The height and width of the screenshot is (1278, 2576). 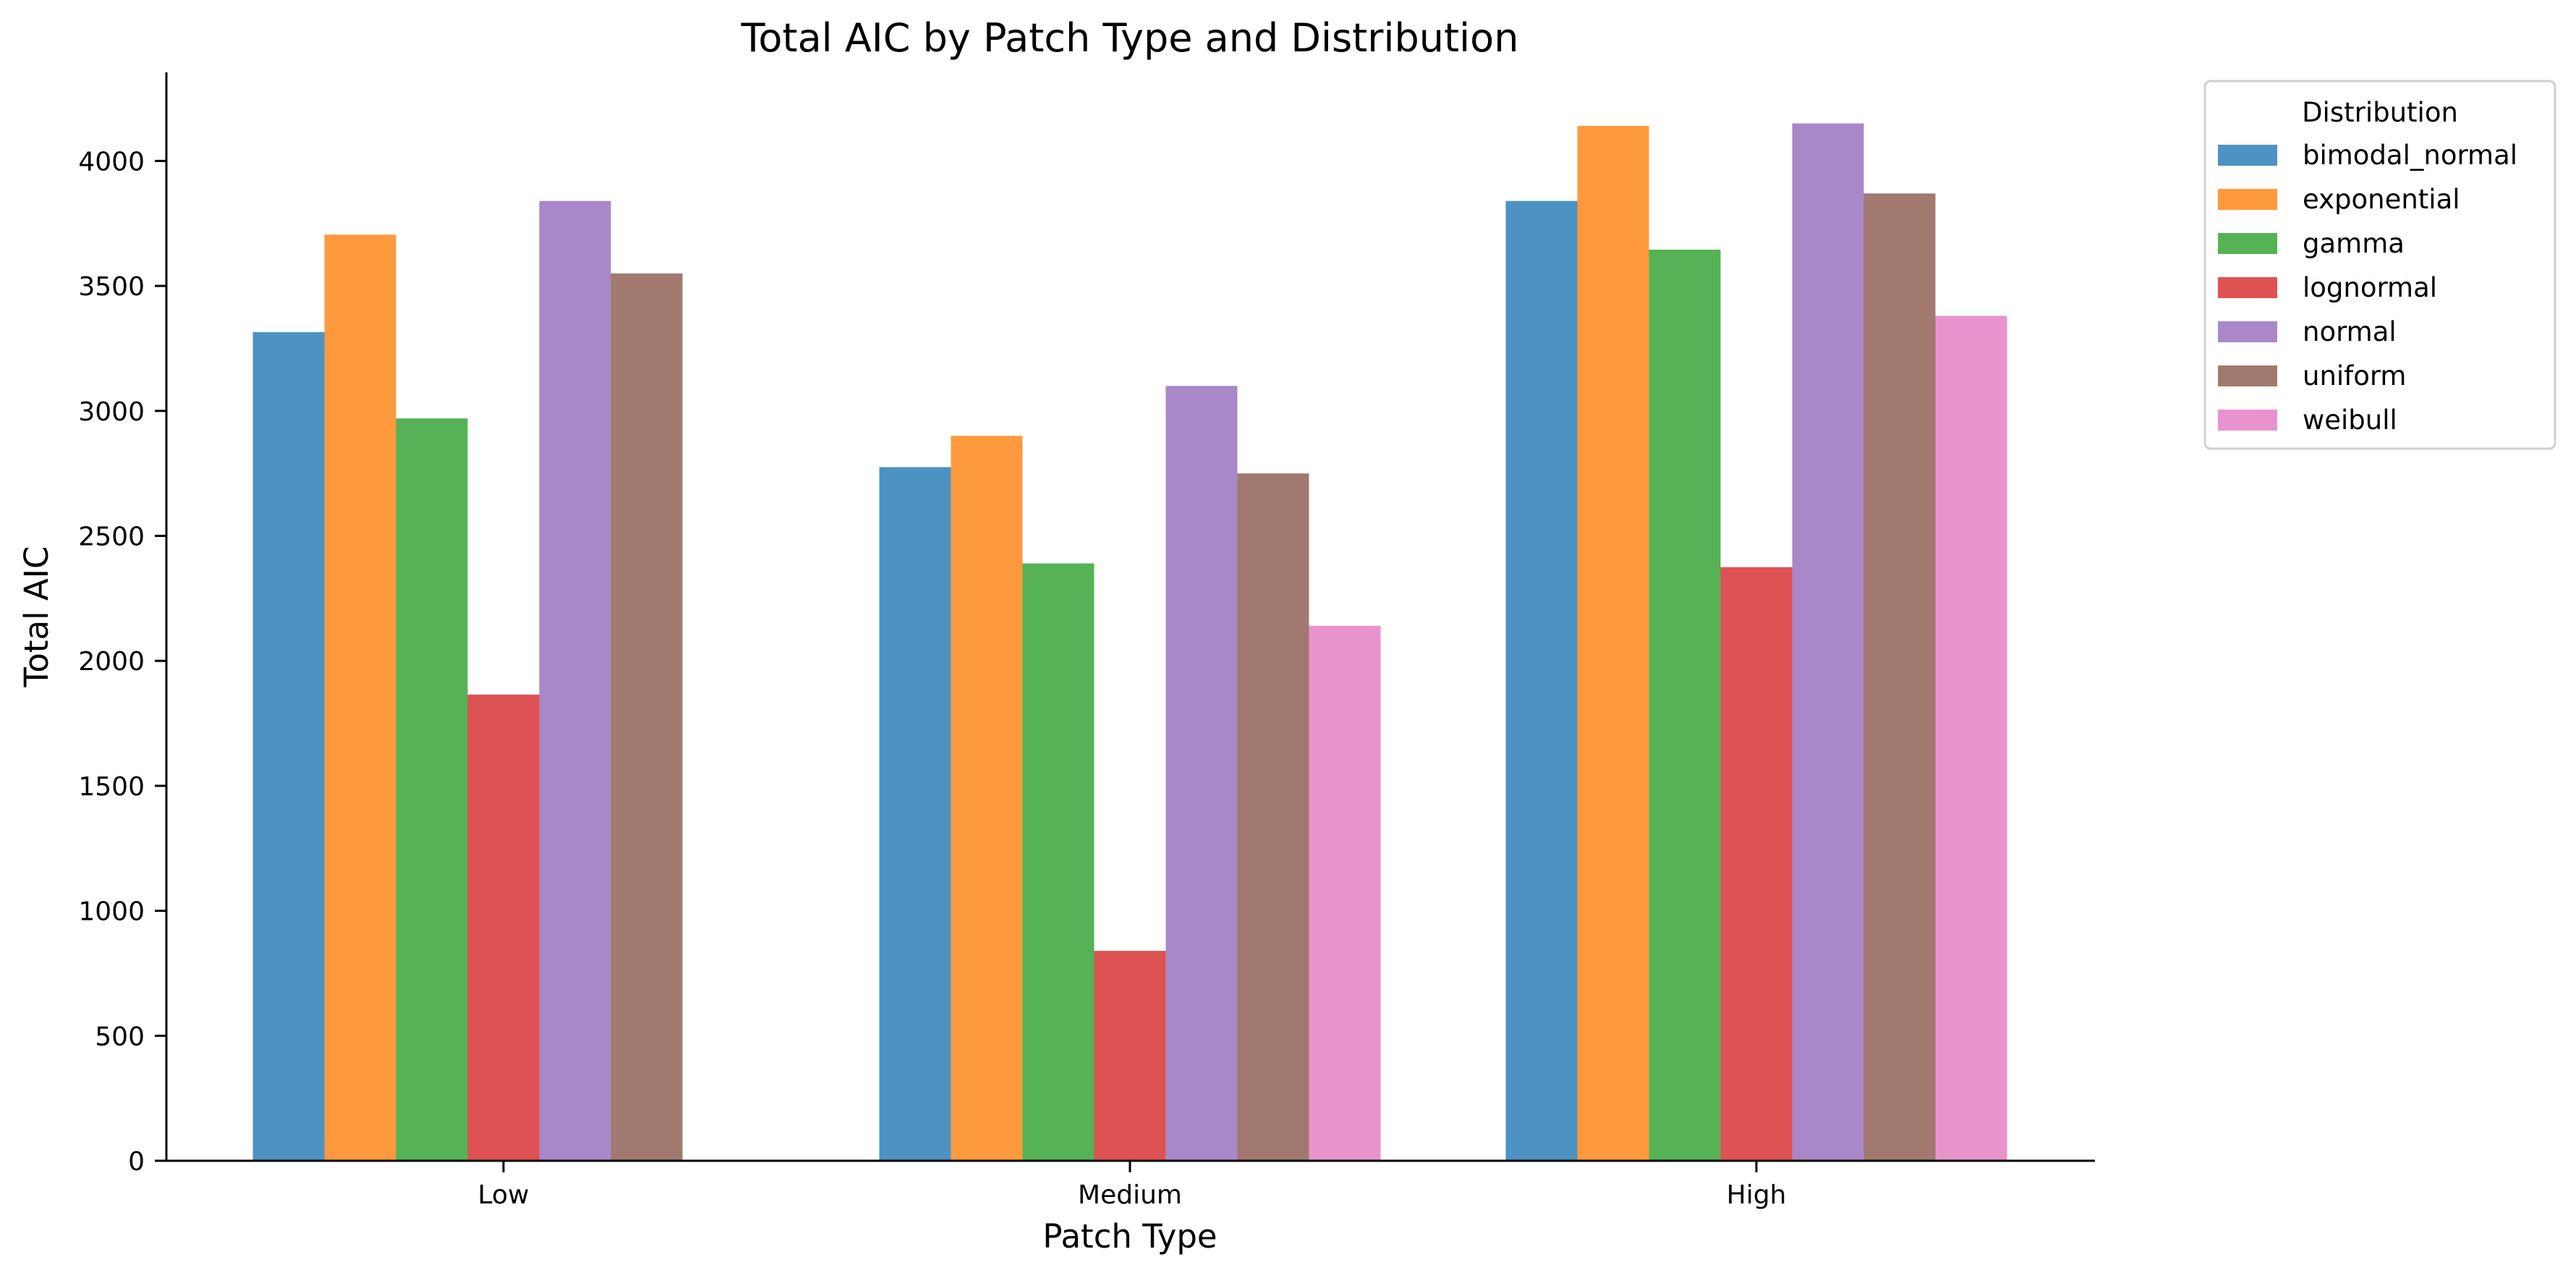 I want to click on bar-weibull-medium, so click(x=1345, y=893).